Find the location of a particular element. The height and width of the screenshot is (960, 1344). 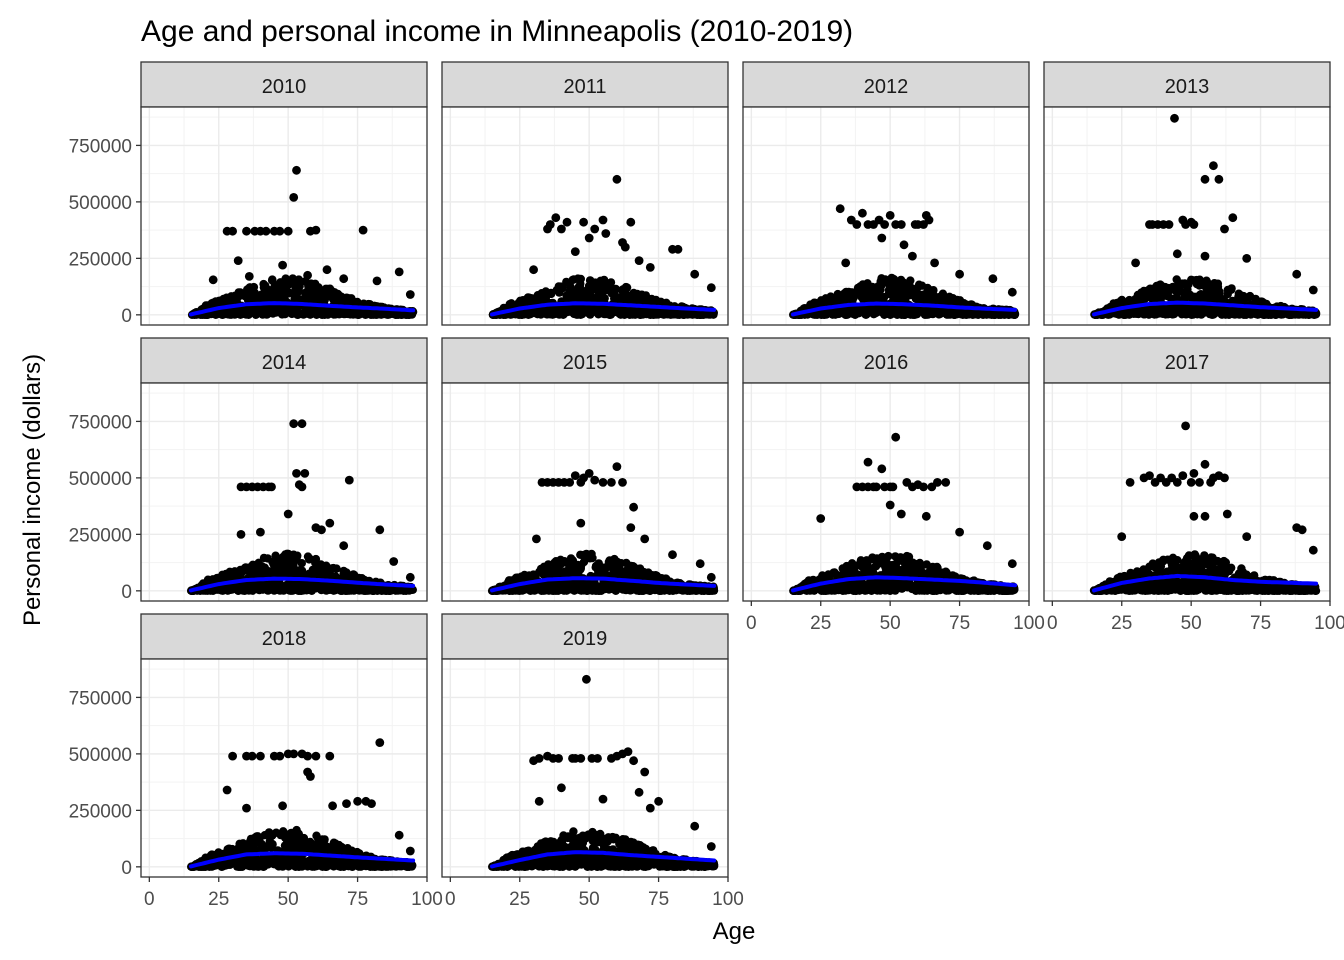

facet-panel-2012: 2012 is located at coordinates (886, 193).